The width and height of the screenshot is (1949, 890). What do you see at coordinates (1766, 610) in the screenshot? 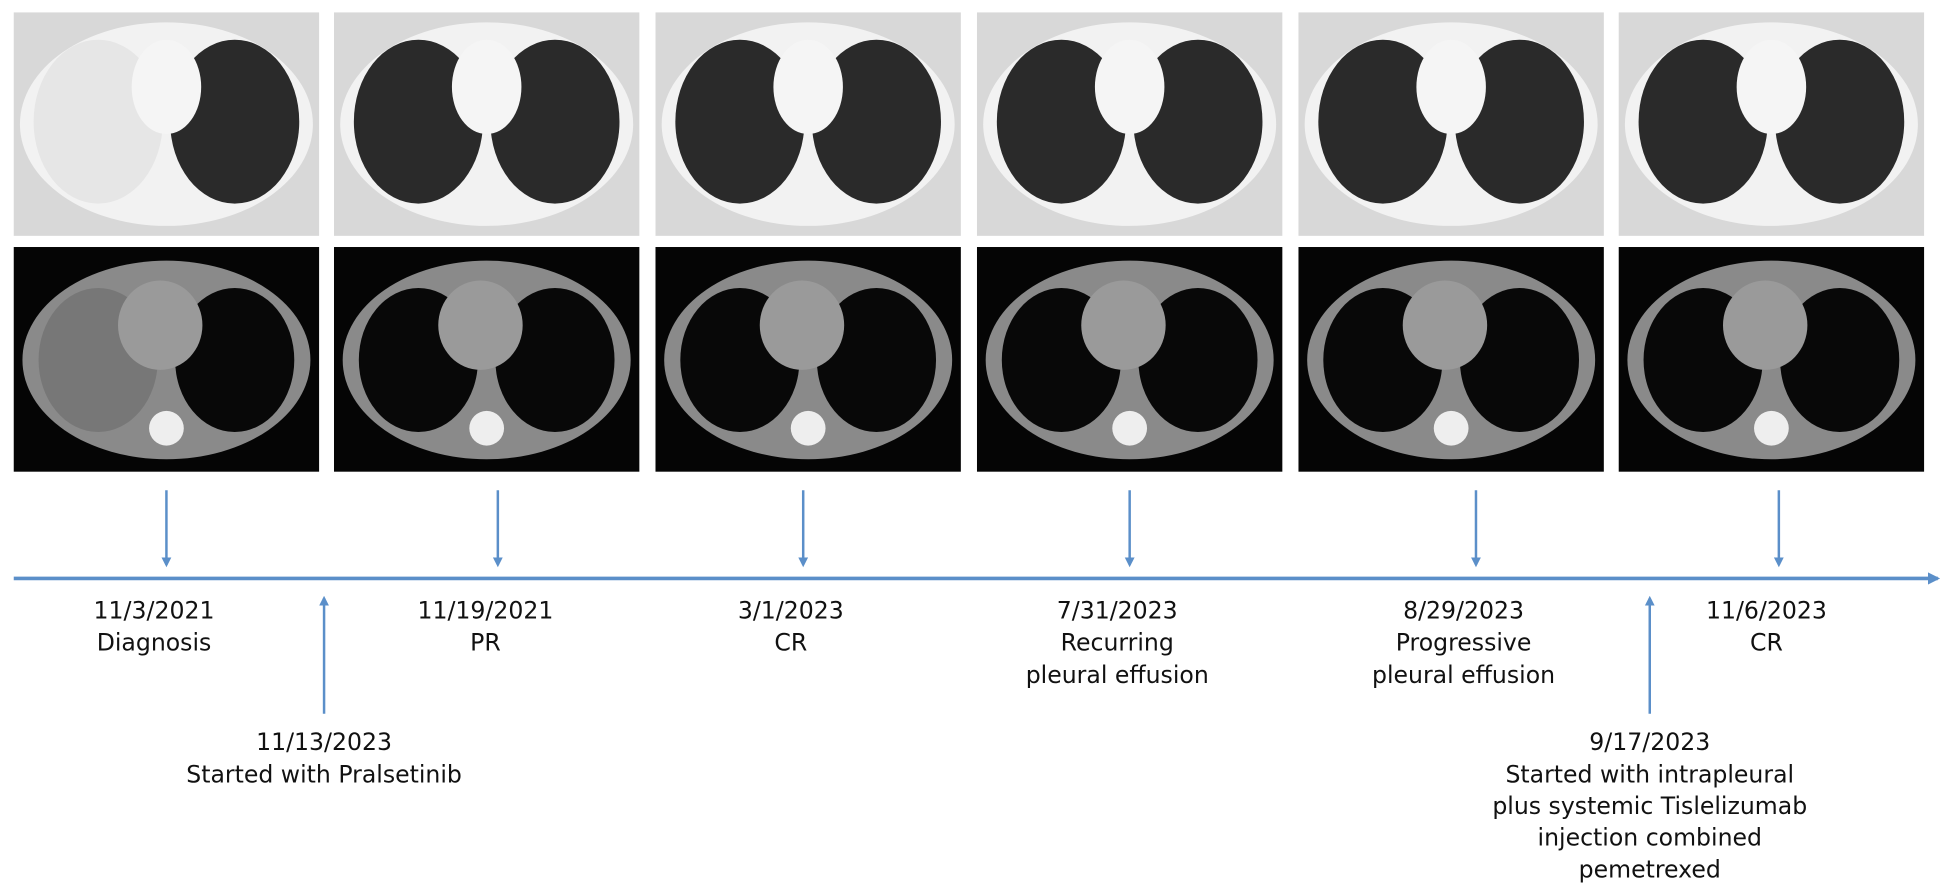
I see `event-date: 11/6/2023` at bounding box center [1766, 610].